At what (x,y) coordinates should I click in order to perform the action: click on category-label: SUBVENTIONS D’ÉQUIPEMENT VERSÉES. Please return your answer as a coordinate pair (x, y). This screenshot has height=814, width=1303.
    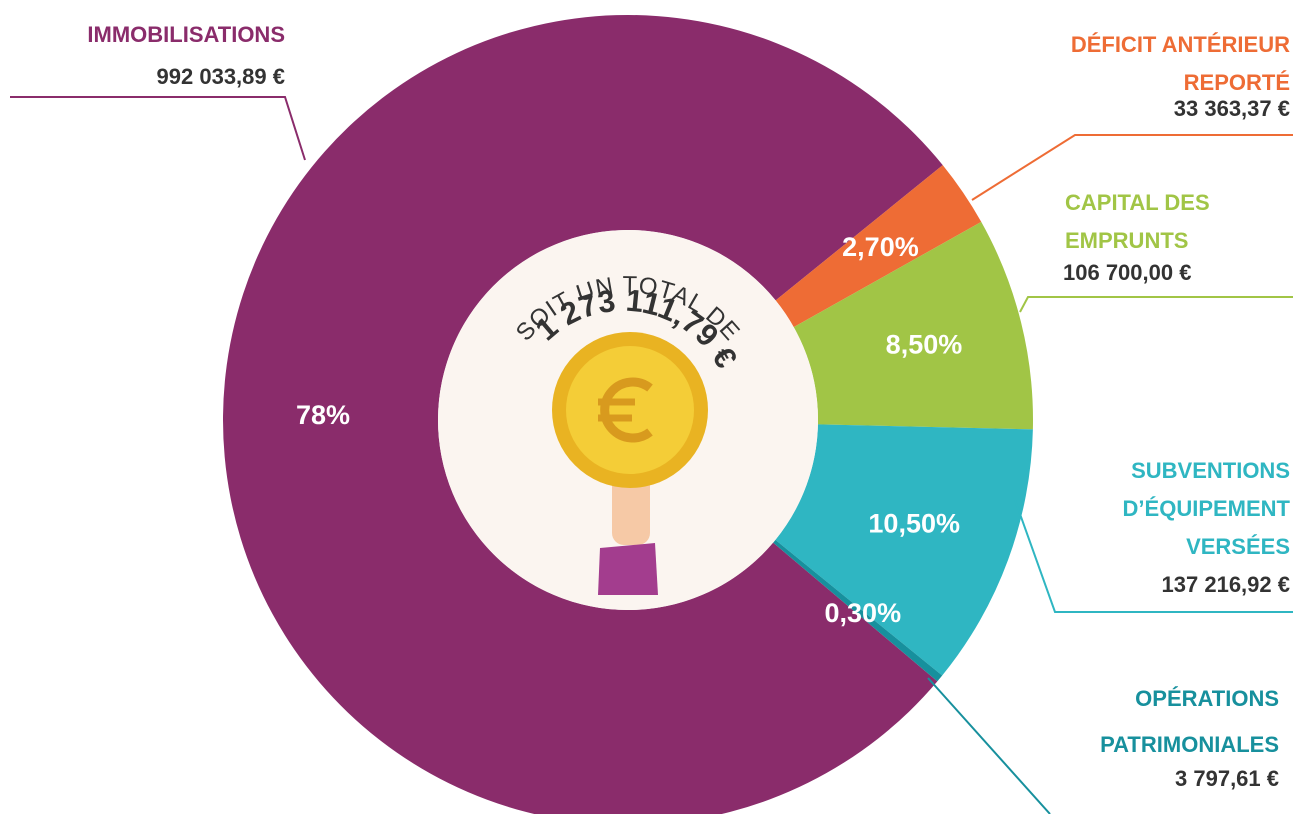
    Looking at the image, I should click on (1206, 508).